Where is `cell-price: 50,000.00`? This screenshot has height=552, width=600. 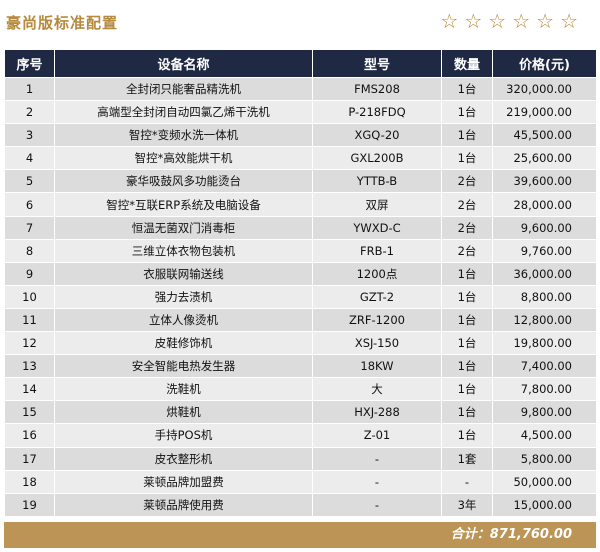
cell-price: 50,000.00 is located at coordinates (544, 481).